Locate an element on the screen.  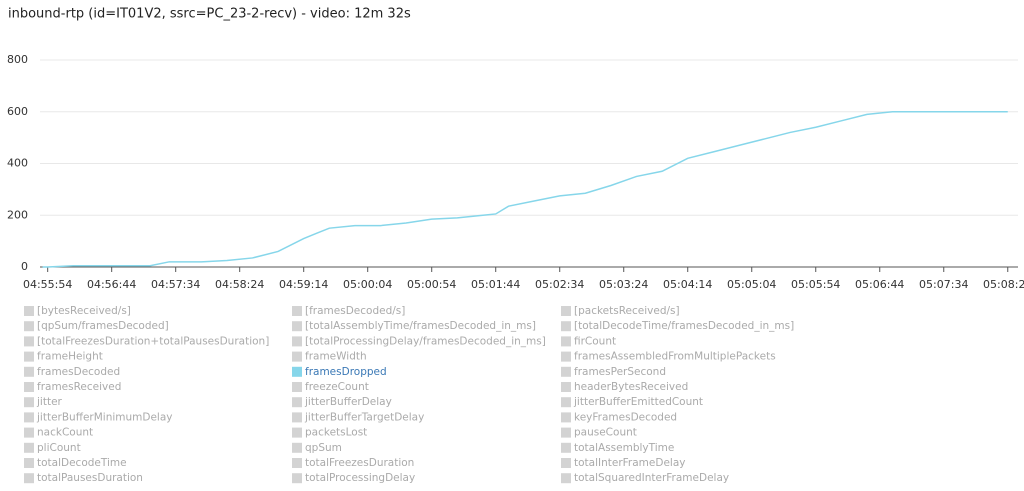
x-tick-label: 05:06:44 is located at coordinates (879, 284).